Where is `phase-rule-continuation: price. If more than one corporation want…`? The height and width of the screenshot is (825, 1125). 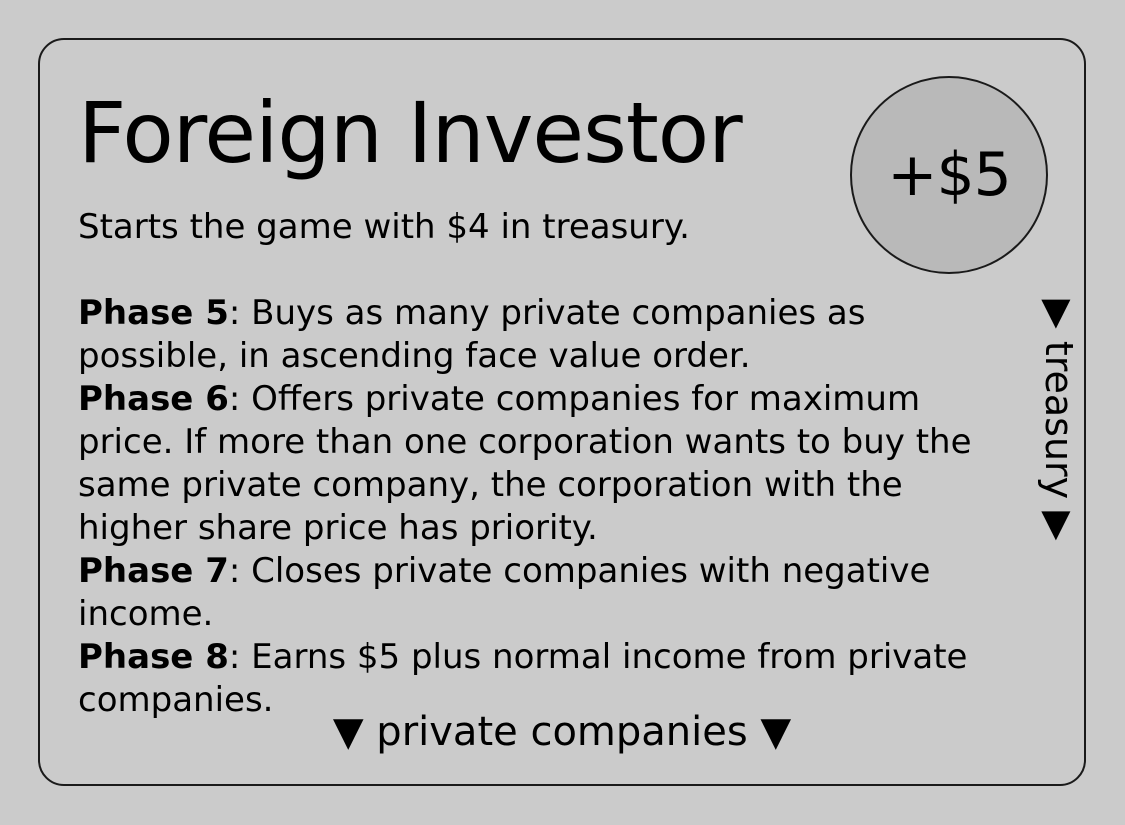 phase-rule-continuation: price. If more than one corporation want… is located at coordinates (543, 442).